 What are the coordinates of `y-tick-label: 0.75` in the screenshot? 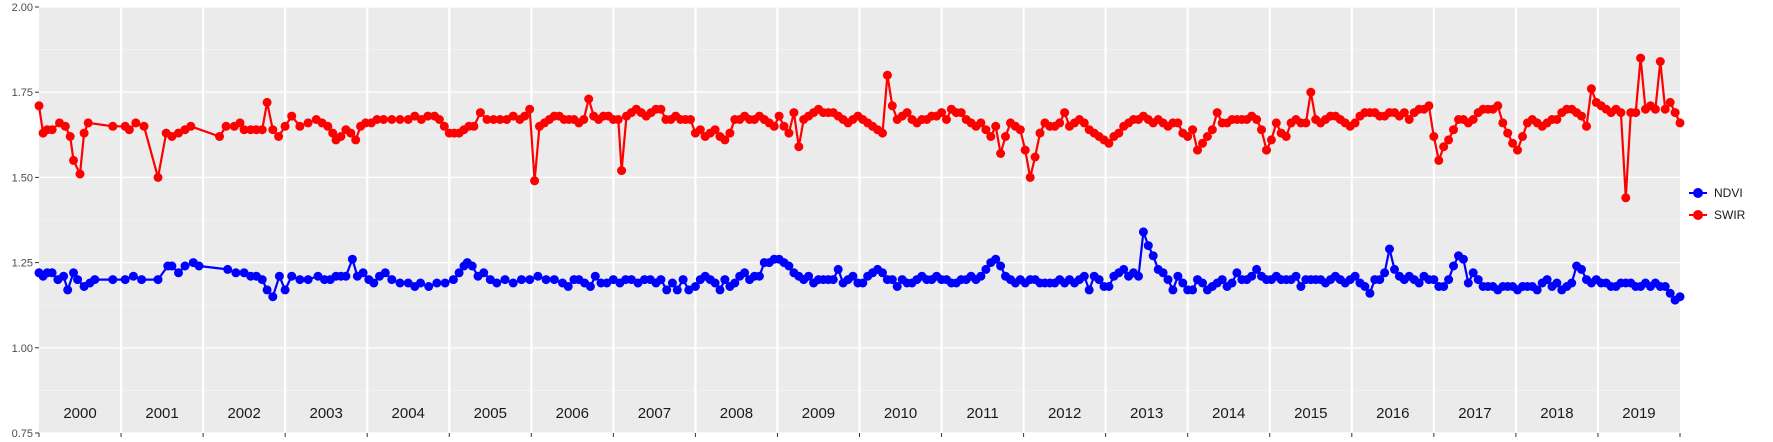 It's located at (22, 434).